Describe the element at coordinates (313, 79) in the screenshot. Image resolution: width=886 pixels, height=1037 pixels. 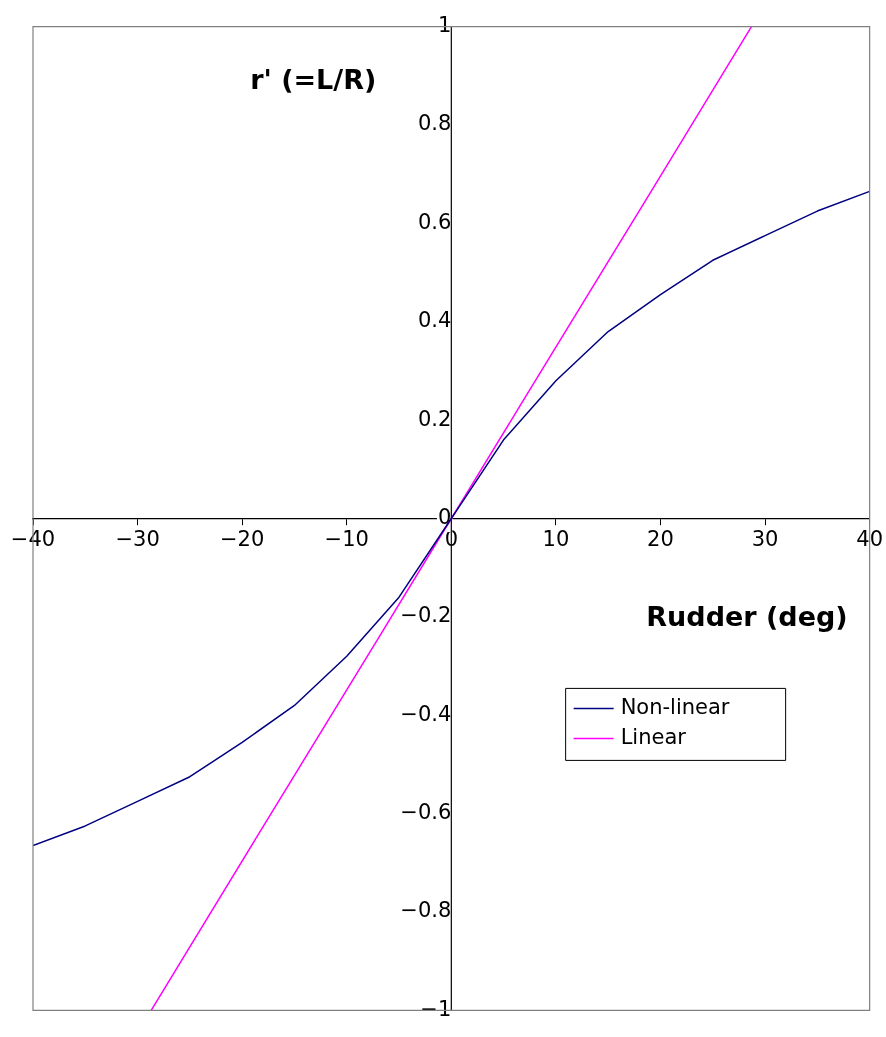
I see `y-axis-title: r' (=L/R)` at that location.